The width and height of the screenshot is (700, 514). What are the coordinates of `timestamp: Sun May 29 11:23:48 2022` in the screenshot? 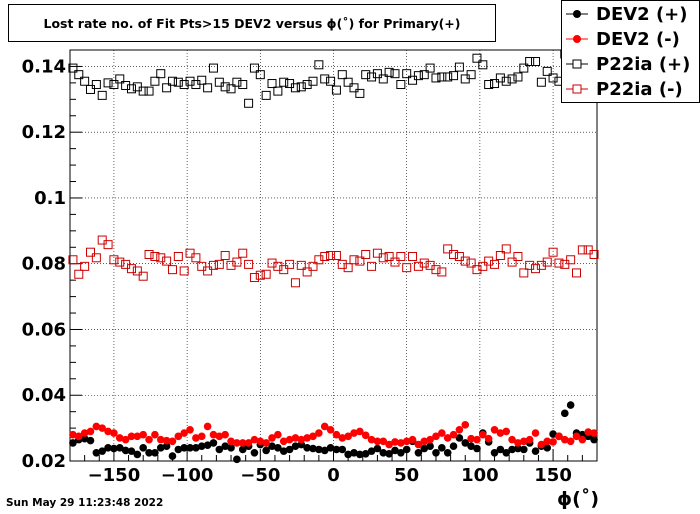 It's located at (85, 503).